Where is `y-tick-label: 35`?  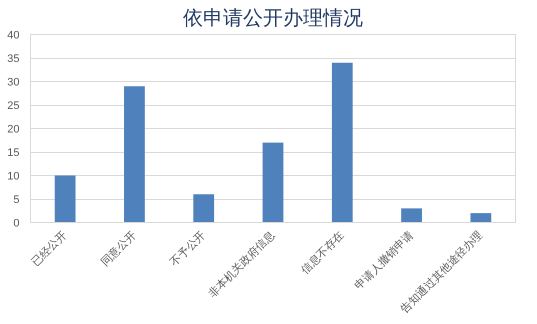 y-tick-label: 35 is located at coordinates (13, 59).